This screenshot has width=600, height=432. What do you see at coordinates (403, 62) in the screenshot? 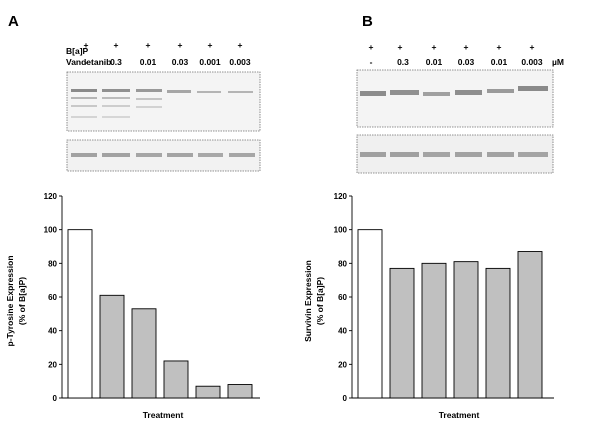
I see `panel-b-dose-value: 0.3` at bounding box center [403, 62].